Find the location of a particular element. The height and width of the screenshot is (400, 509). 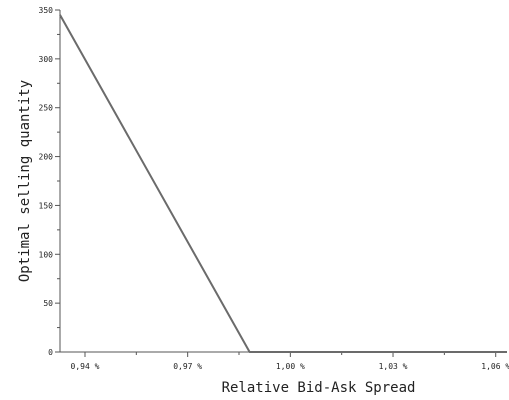

y-tick-label: 350 is located at coordinates (46, 10).